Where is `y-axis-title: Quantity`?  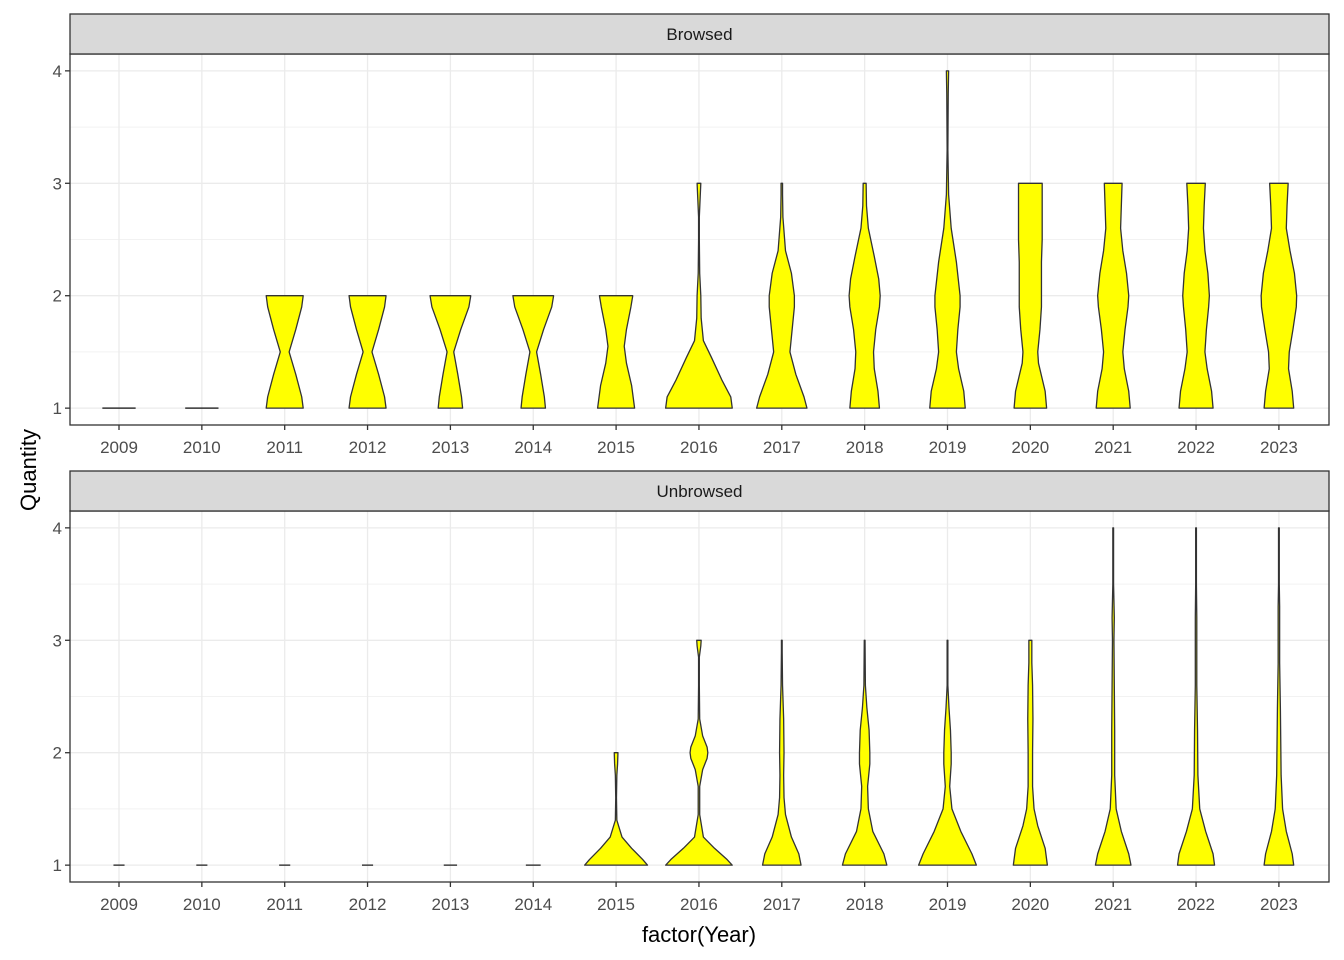
y-axis-title: Quantity is located at coordinates (28, 470).